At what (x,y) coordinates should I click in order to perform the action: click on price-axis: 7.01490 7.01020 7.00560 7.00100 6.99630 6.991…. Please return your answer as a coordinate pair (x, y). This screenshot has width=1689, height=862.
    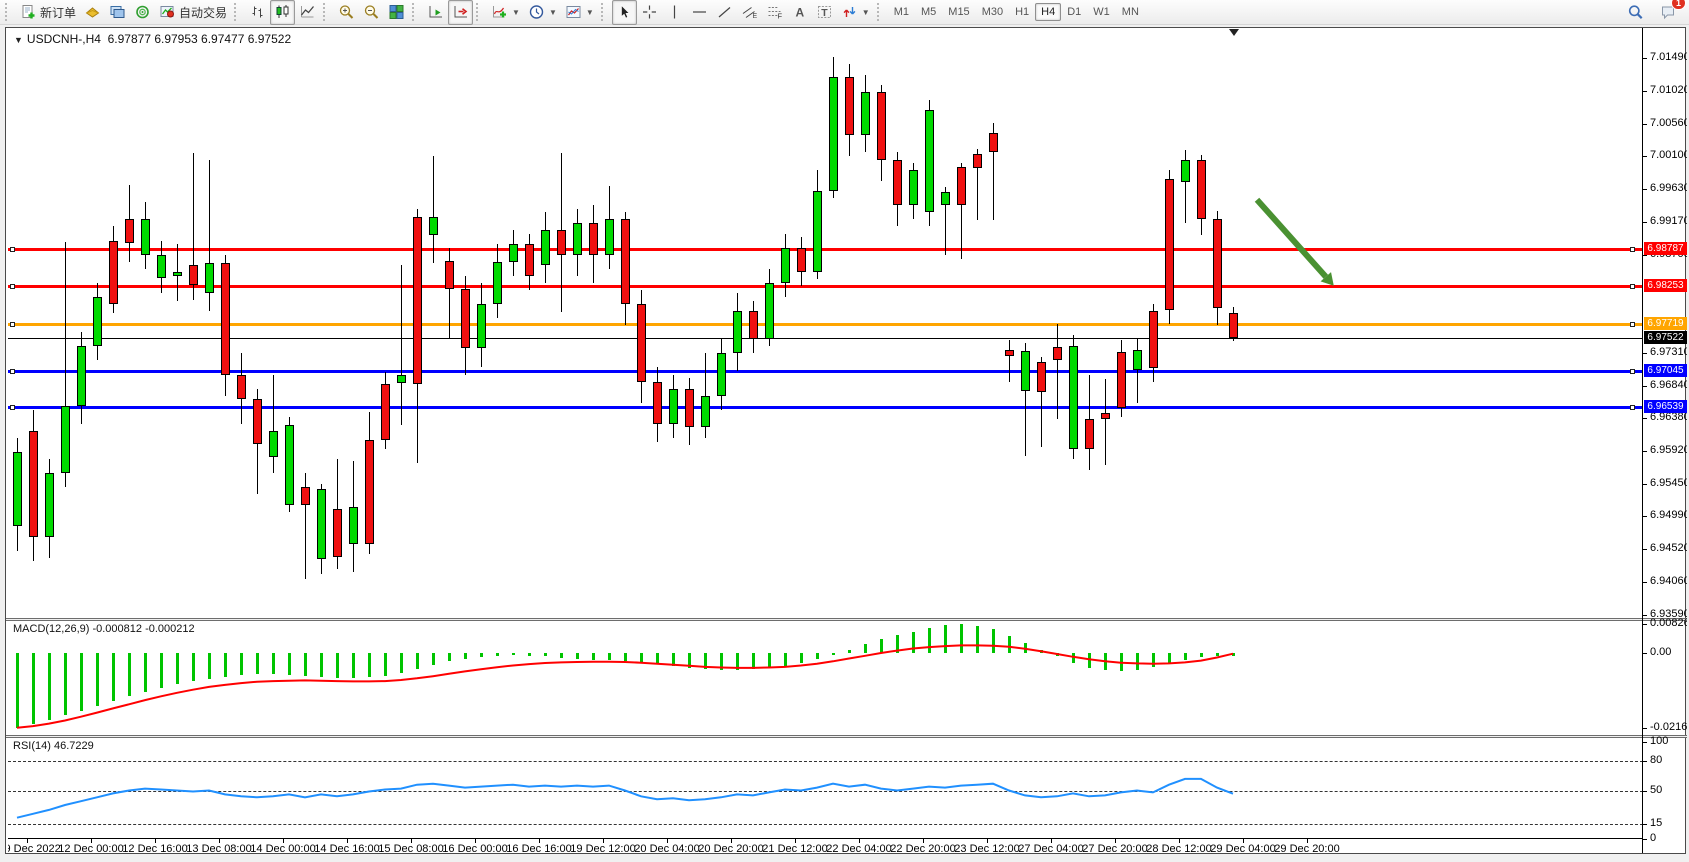
    Looking at the image, I should click on (1665, 441).